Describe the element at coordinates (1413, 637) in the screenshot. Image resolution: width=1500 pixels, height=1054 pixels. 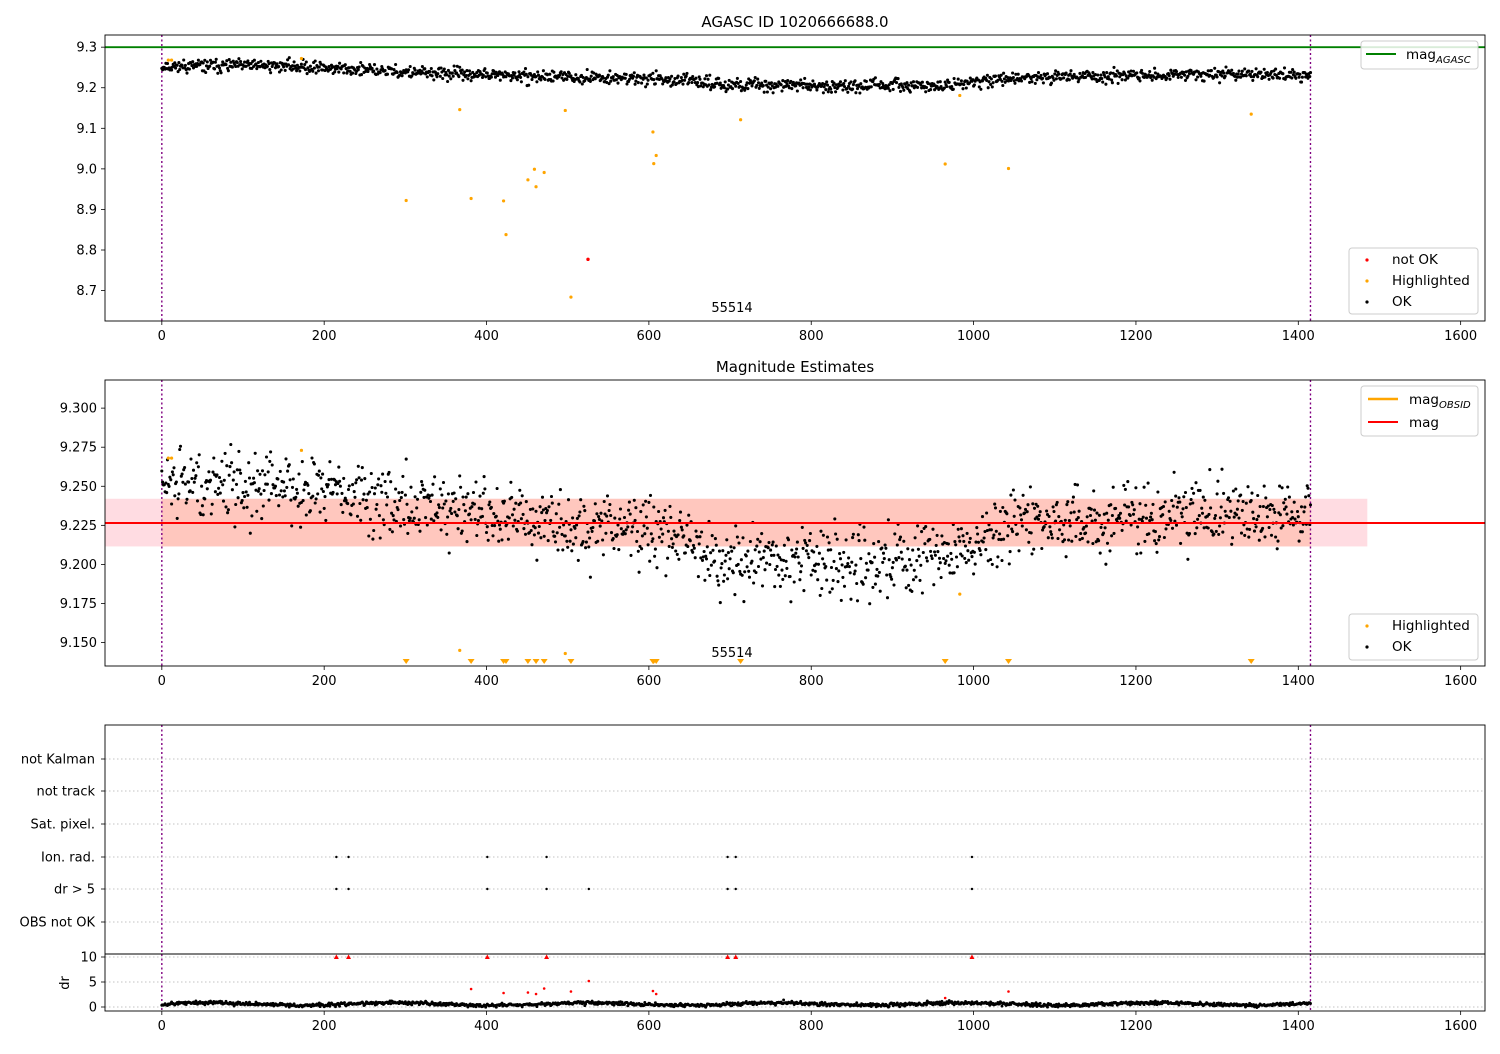
I see `panel-magnitude-legend-points: Highlighted OK` at that location.